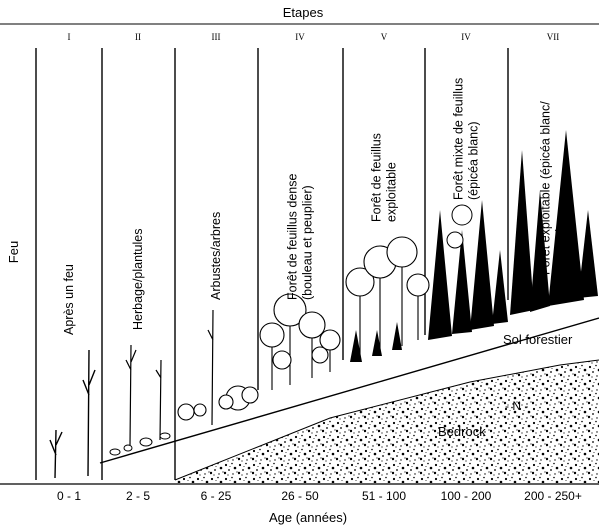  What do you see at coordinates (216, 496) in the screenshot?
I see `age-tick-label: 6 - 25` at bounding box center [216, 496].